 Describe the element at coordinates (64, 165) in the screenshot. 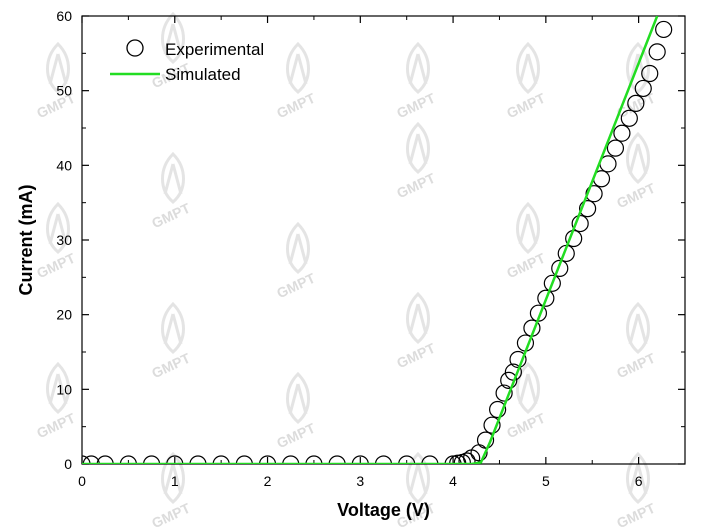

I see `y-tick-label: 40` at that location.